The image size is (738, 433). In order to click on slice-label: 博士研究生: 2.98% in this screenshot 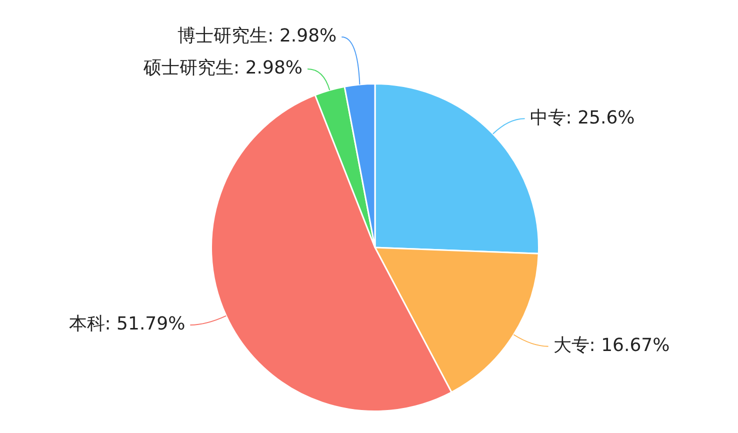, I will do `click(257, 36)`.